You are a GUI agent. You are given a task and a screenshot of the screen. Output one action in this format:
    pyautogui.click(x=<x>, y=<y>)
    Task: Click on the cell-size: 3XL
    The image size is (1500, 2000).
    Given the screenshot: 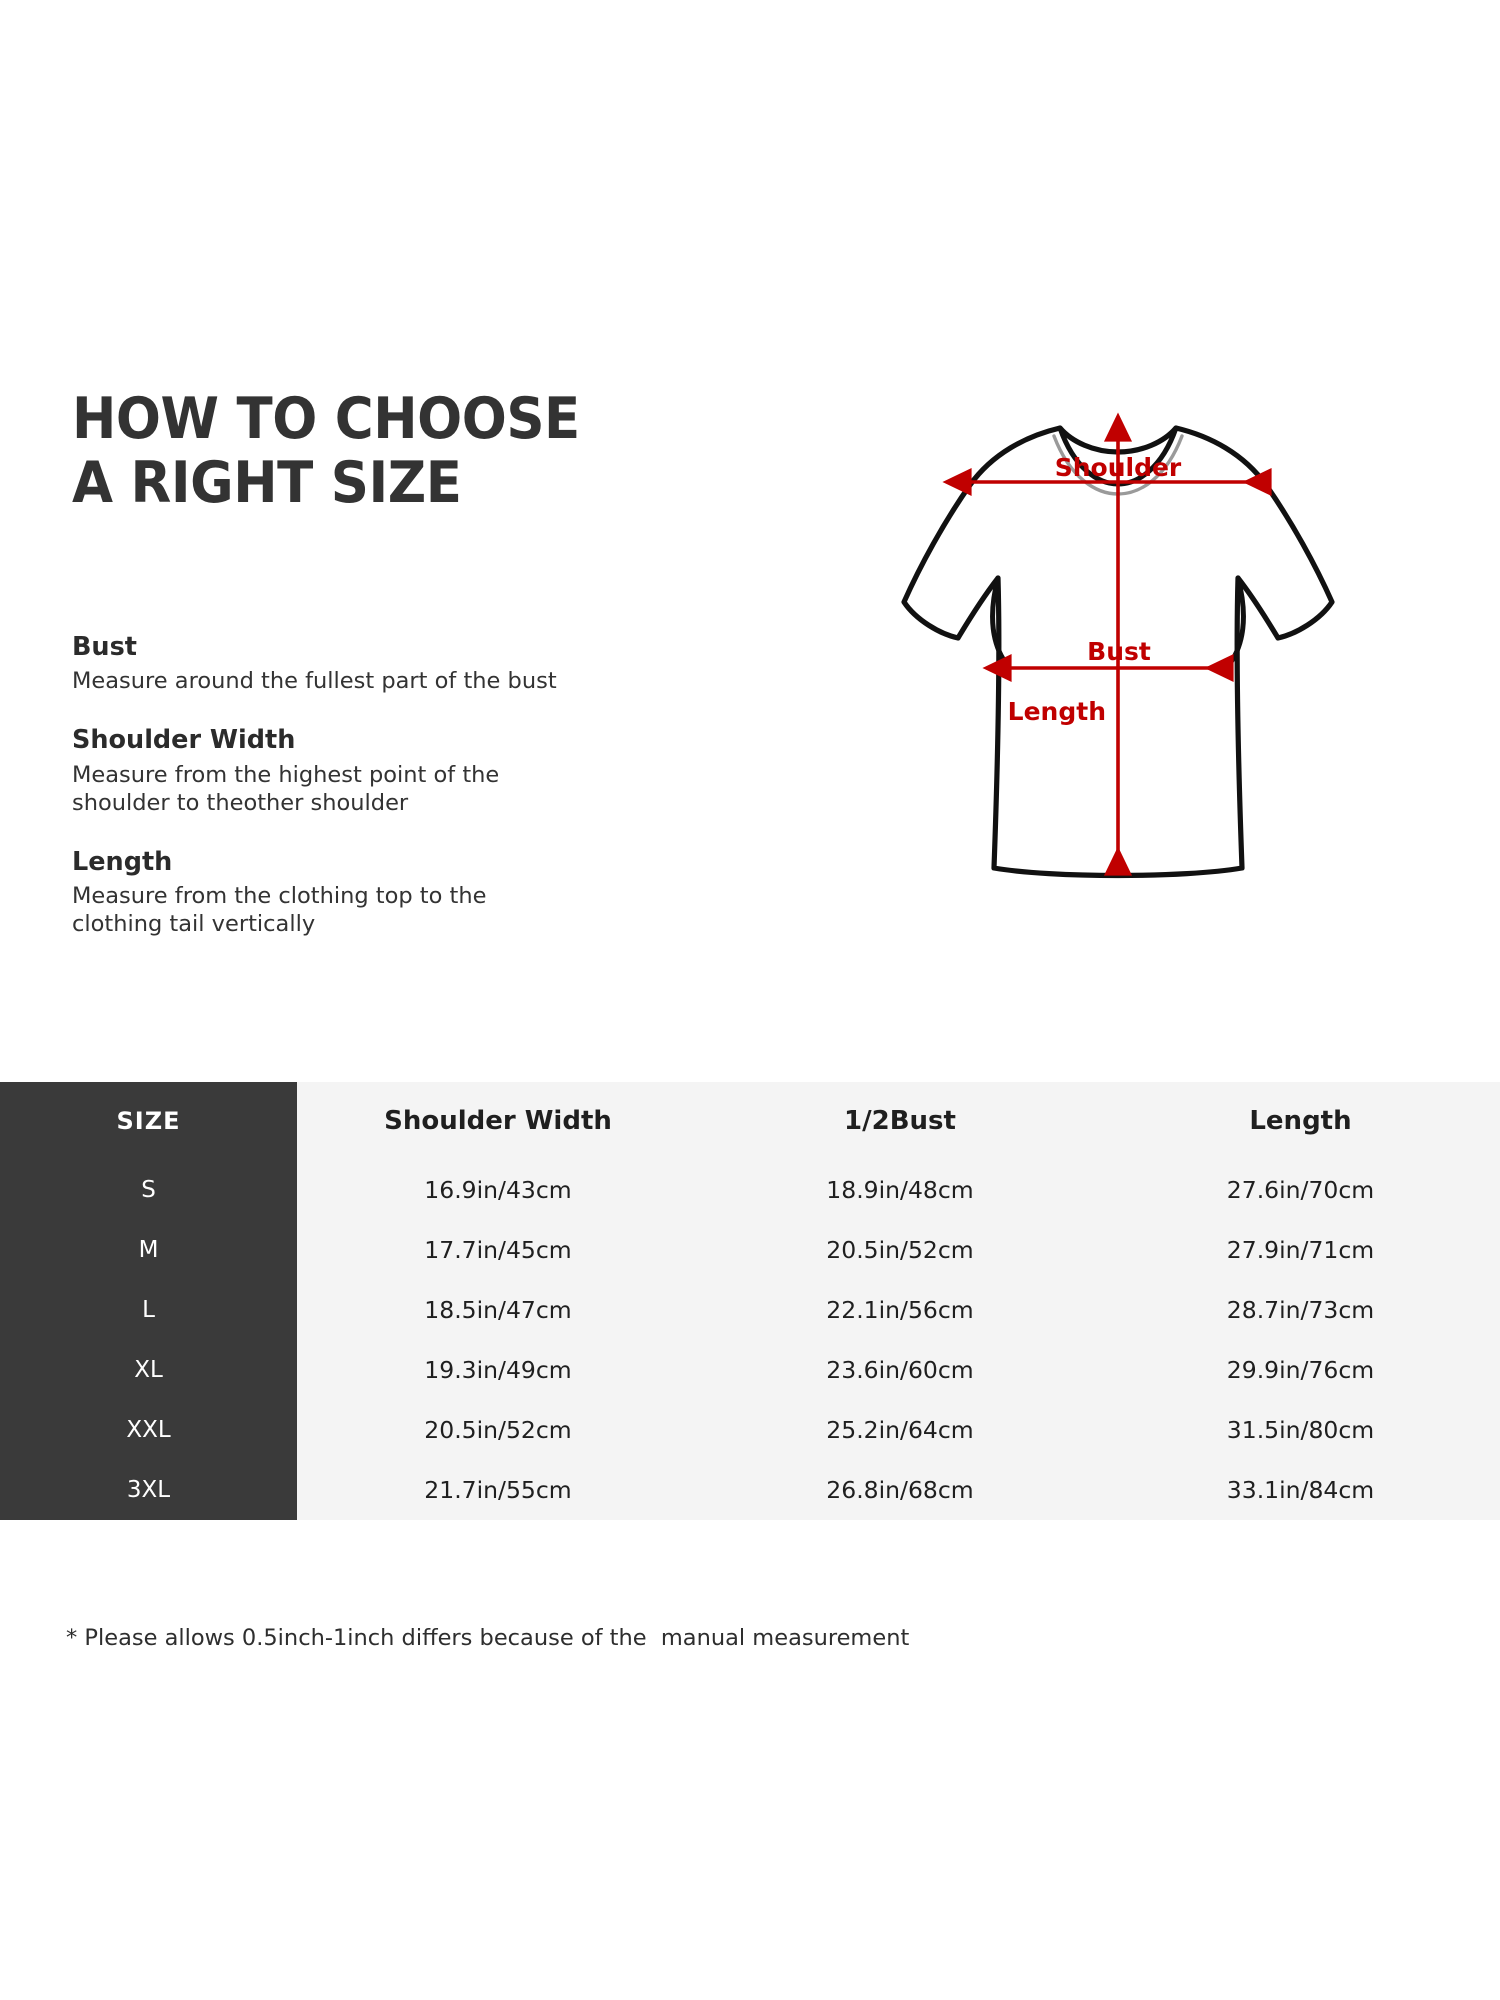 What is the action you would take?
    pyautogui.click(x=148, y=1490)
    